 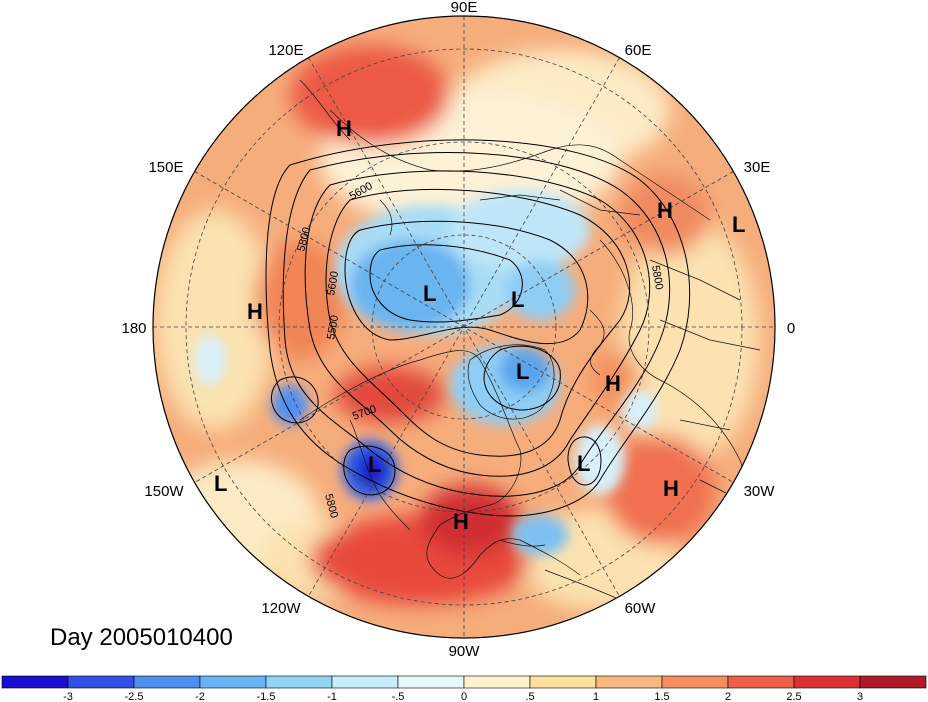 I want to click on colorbar-tick-label: -1, so click(x=332, y=696).